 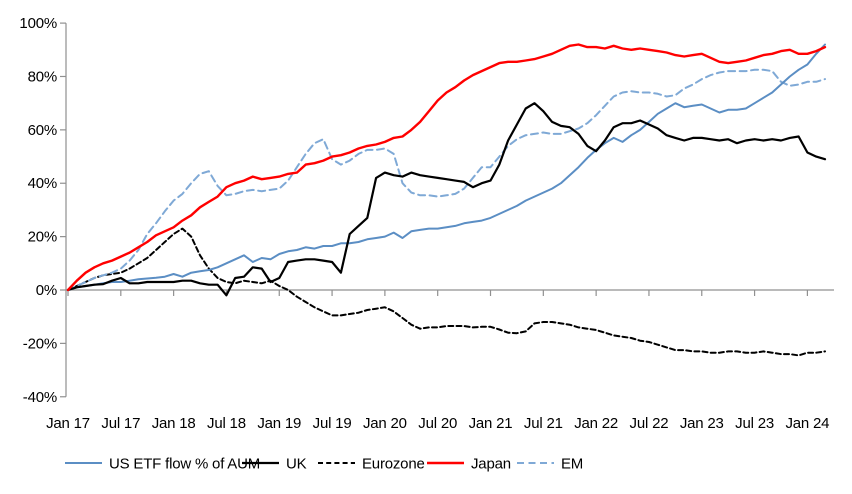 What do you see at coordinates (40, 397) in the screenshot?
I see `y-tick-label: -40%` at bounding box center [40, 397].